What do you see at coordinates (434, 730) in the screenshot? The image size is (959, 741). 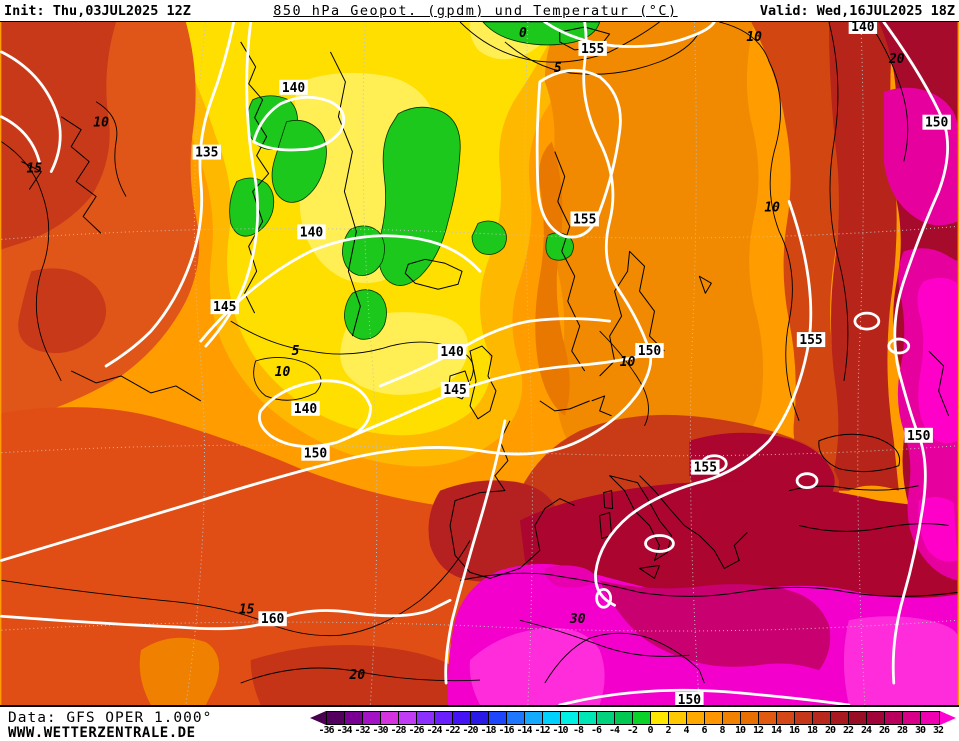 I see `legend-value: -24` at bounding box center [434, 730].